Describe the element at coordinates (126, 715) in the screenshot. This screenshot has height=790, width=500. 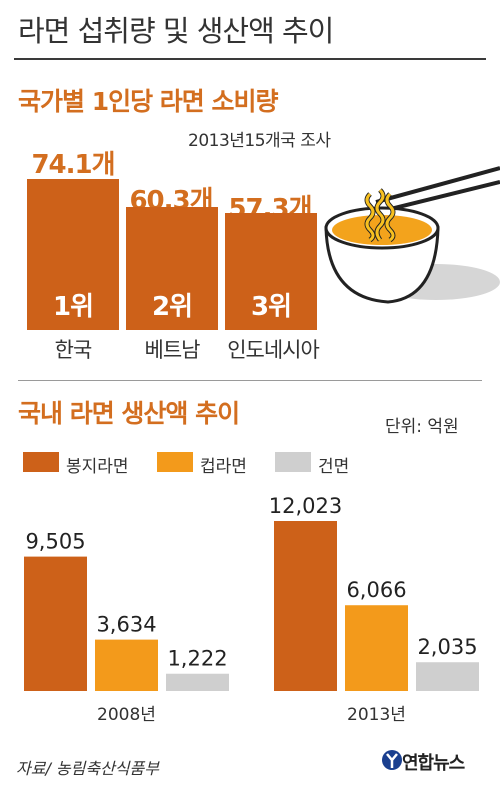
I see `year-label: 2008년` at that location.